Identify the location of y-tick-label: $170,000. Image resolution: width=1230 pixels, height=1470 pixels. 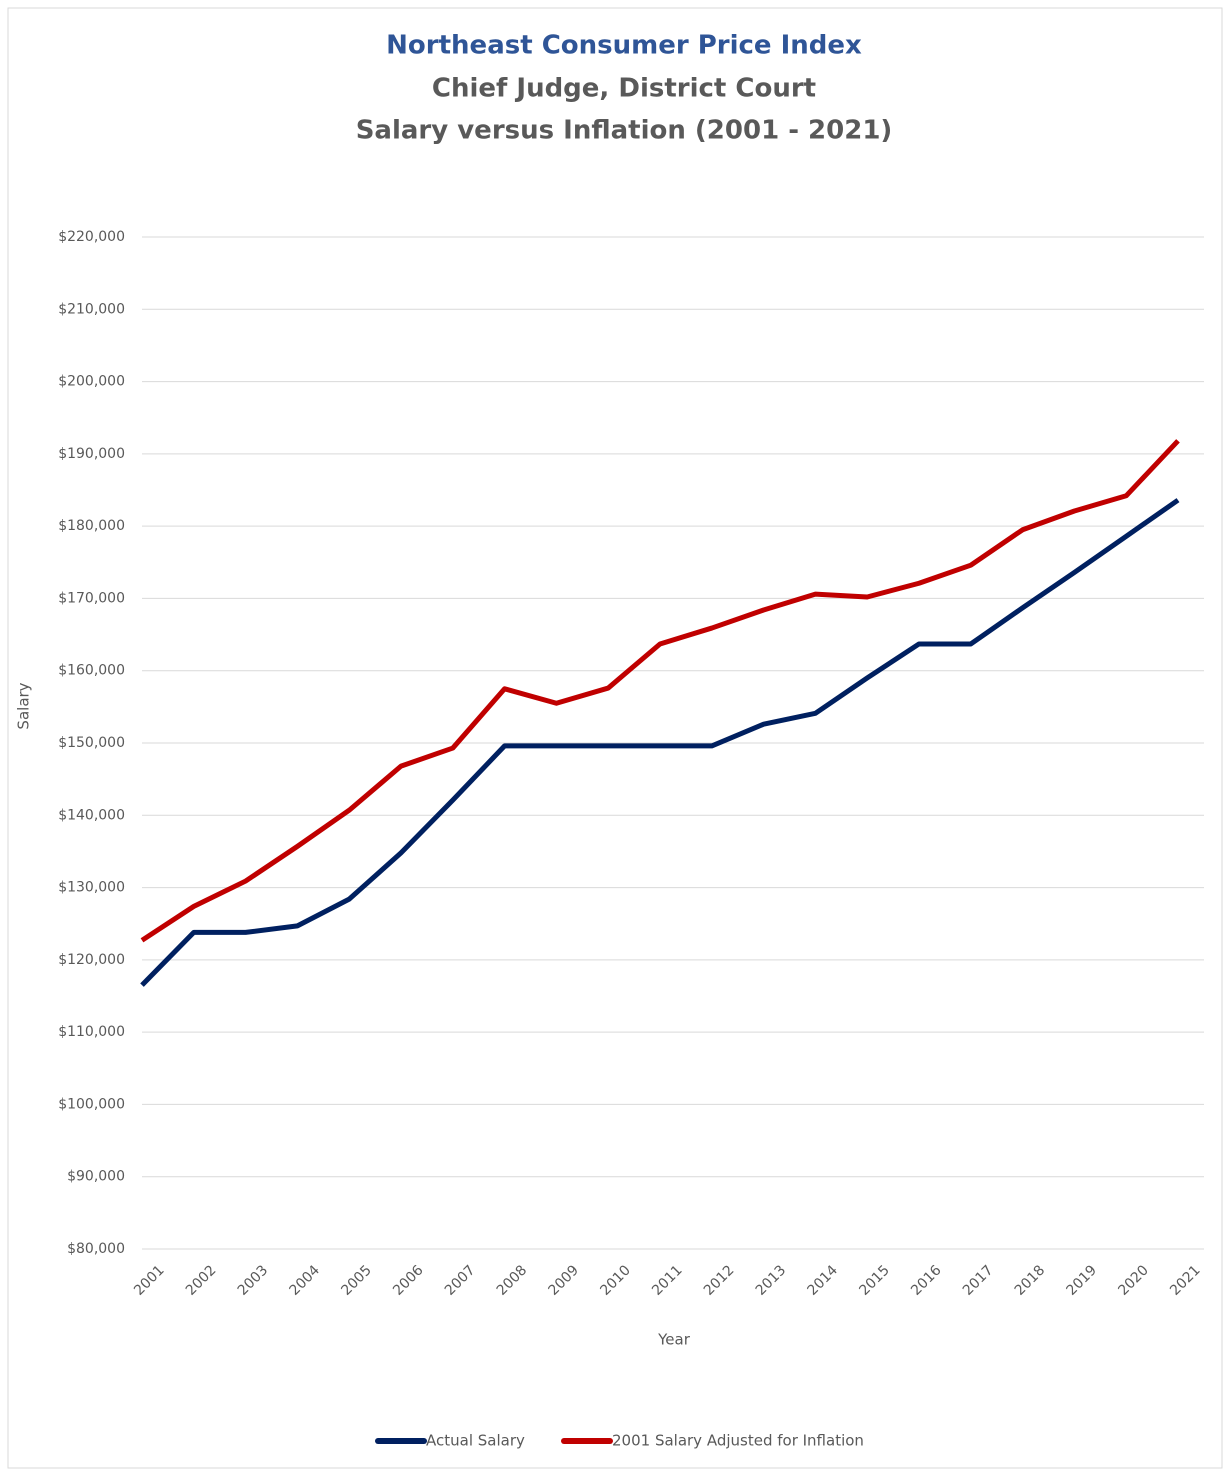
(91, 598).